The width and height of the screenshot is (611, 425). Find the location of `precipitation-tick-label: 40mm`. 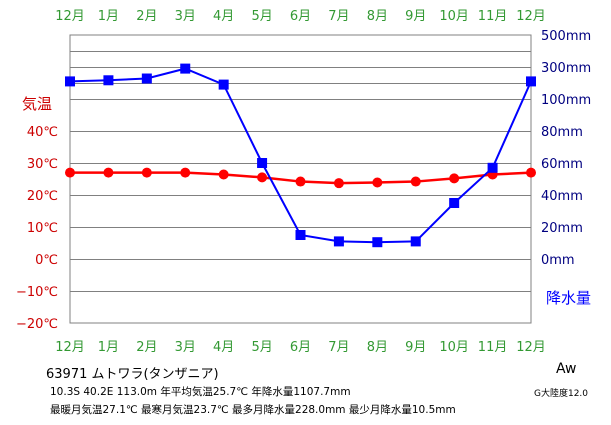

precipitation-tick-label: 40mm is located at coordinates (562, 196).